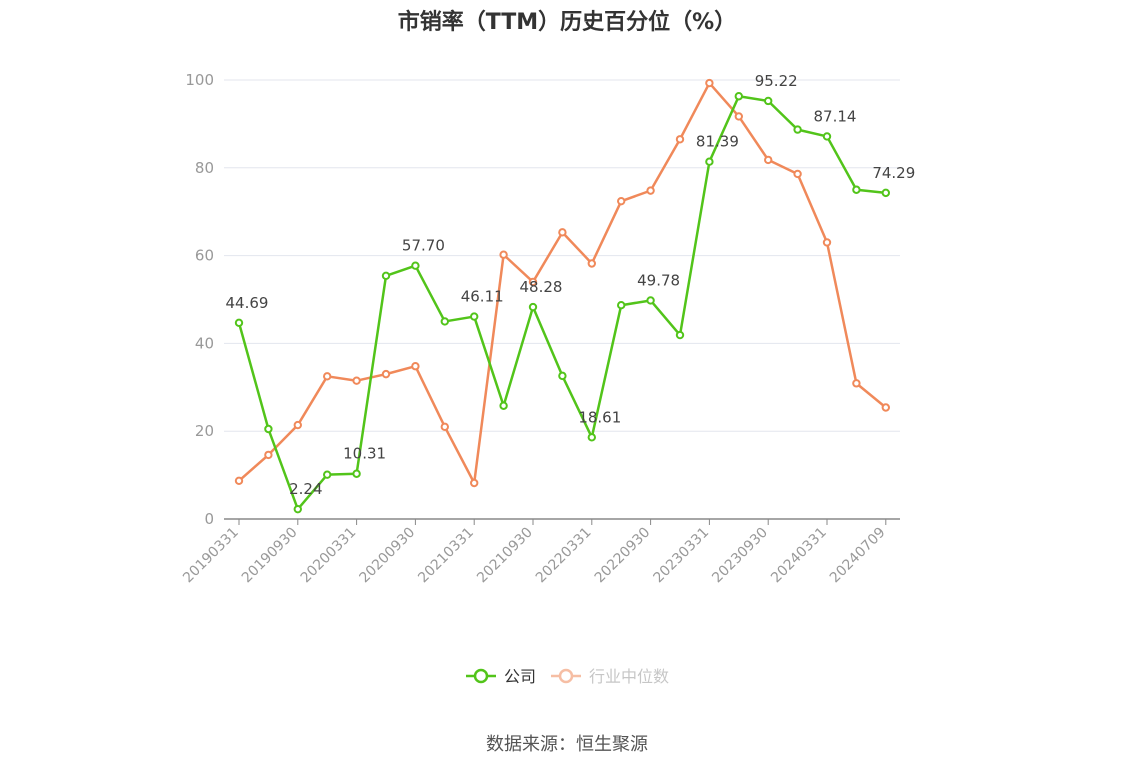 The height and width of the screenshot is (766, 1134). I want to click on data-label: 95.22, so click(776, 81).